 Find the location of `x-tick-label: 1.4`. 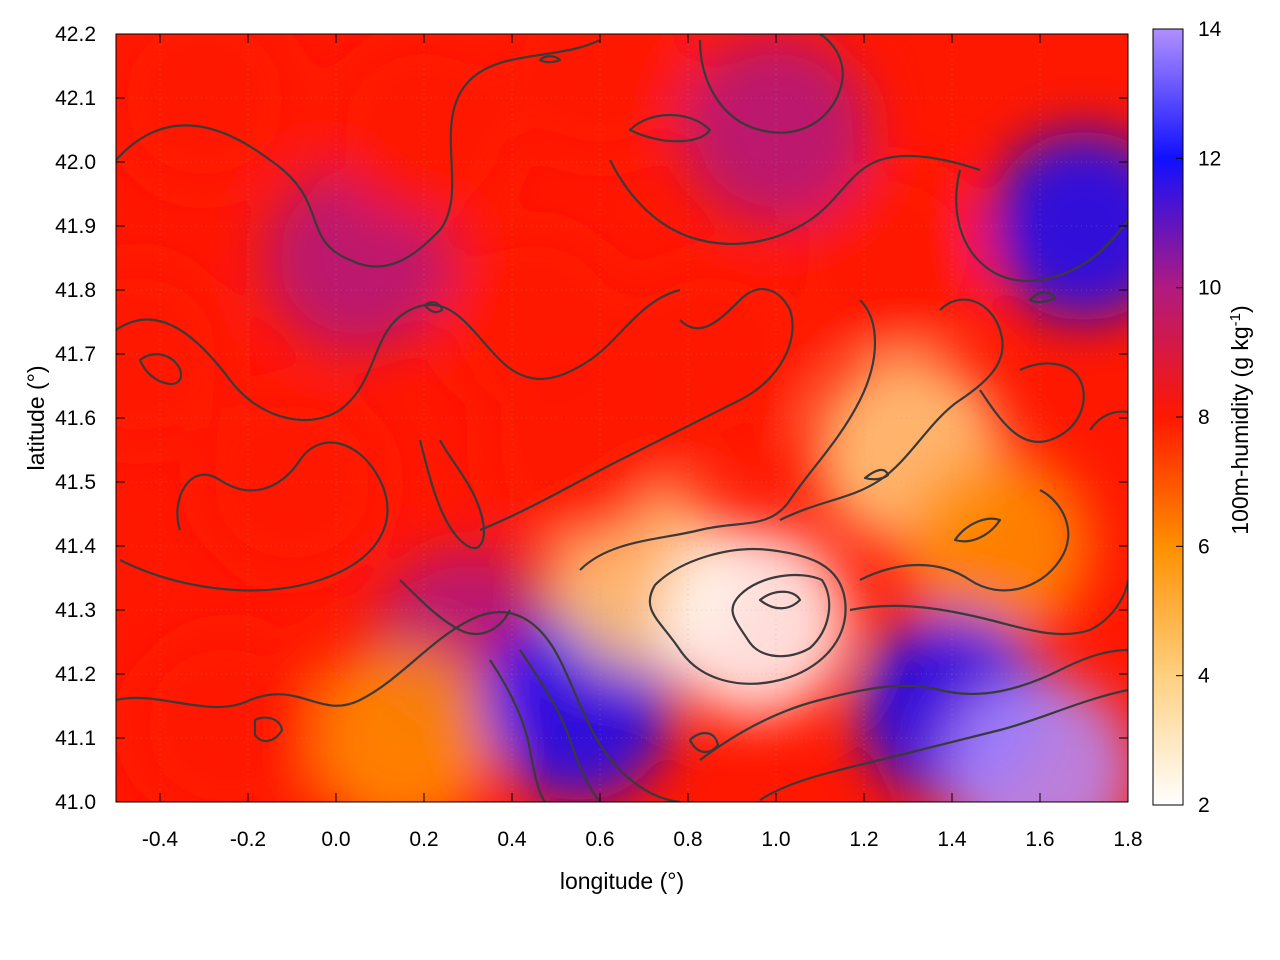

x-tick-label: 1.4 is located at coordinates (952, 839).